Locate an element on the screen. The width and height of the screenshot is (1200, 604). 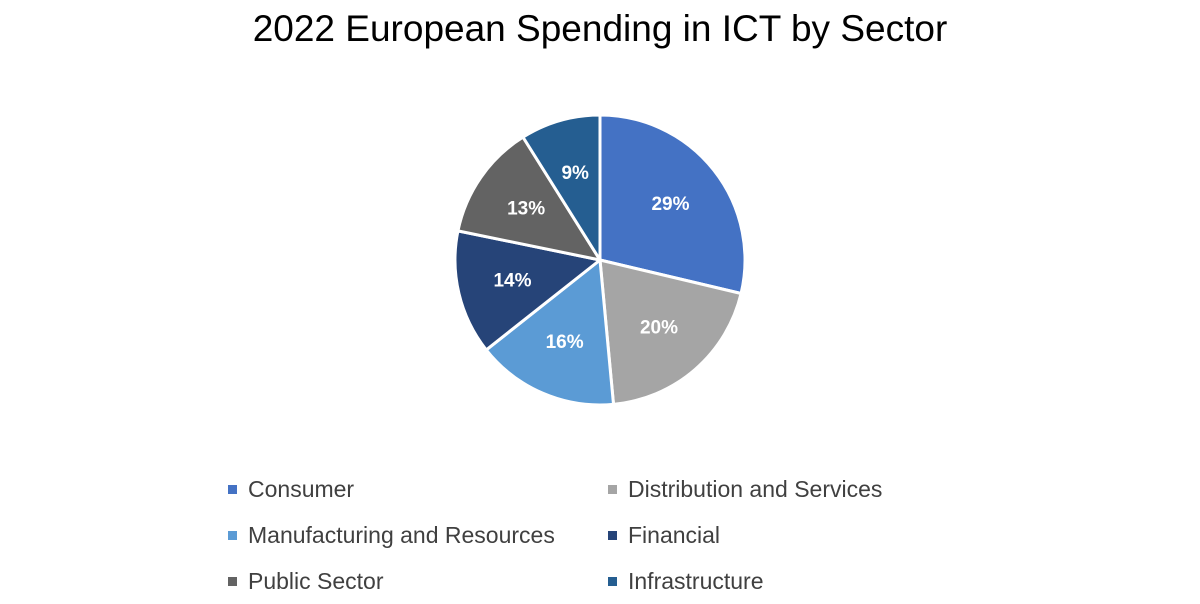
pie-slice-financial is located at coordinates (527, 290).